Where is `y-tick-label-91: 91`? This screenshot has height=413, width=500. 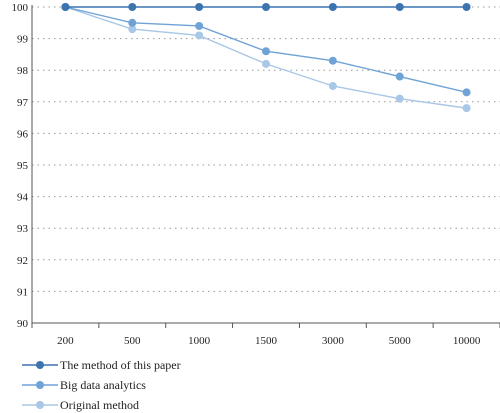 y-tick-label-91: 91 is located at coordinates (22, 292).